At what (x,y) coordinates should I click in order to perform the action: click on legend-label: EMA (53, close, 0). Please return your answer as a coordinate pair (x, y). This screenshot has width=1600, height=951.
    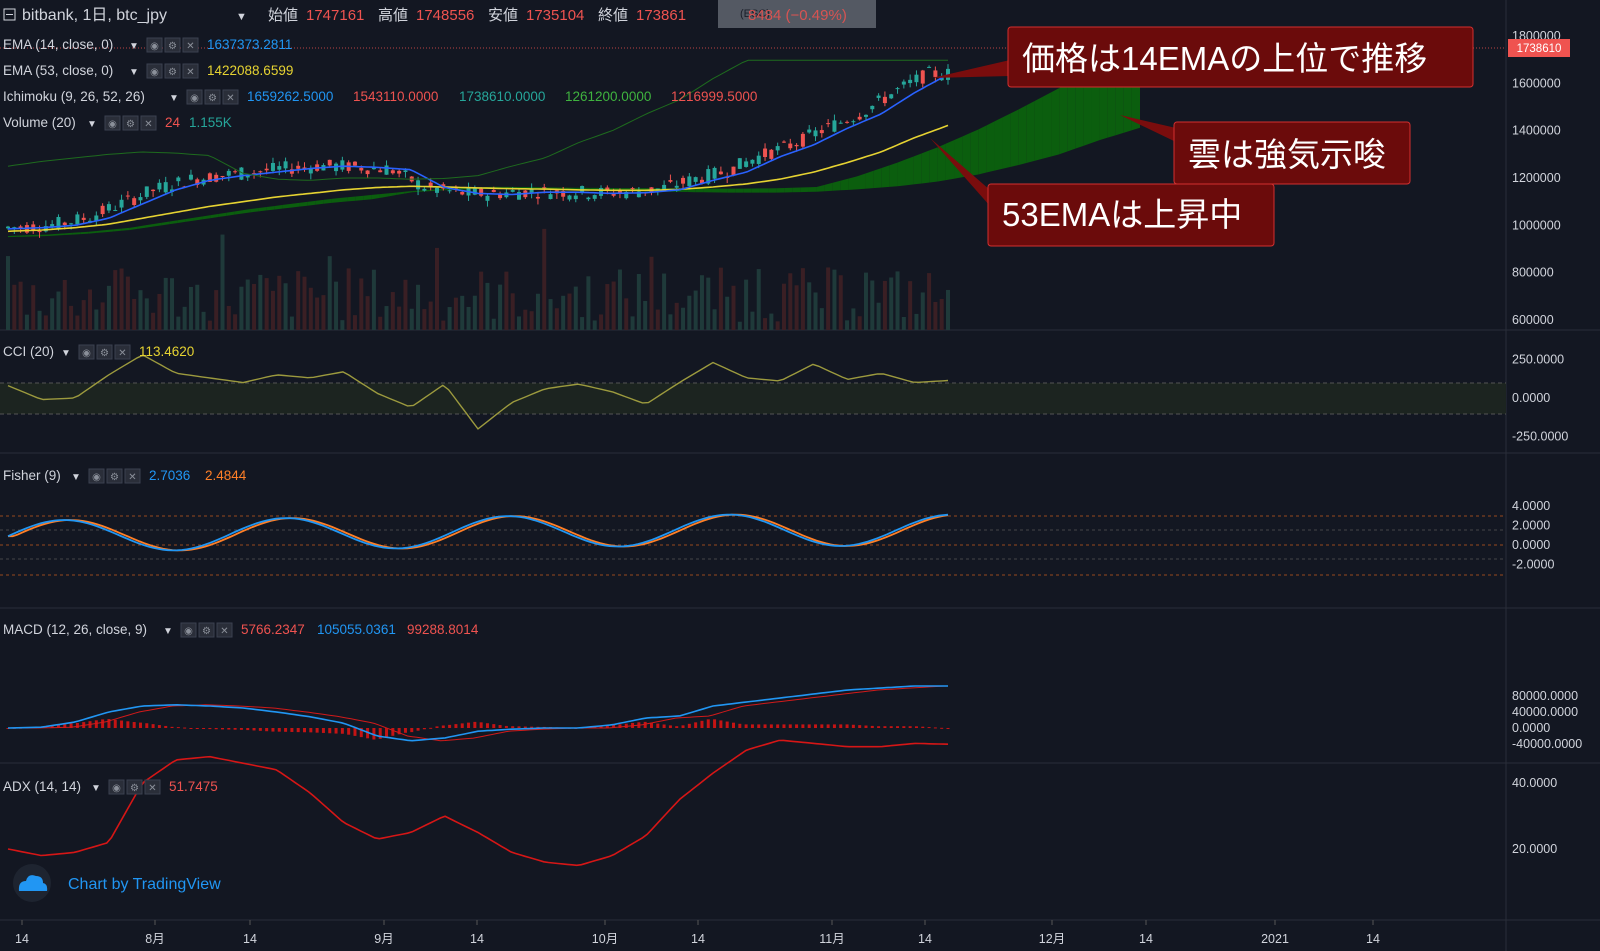
    Looking at the image, I should click on (58, 70).